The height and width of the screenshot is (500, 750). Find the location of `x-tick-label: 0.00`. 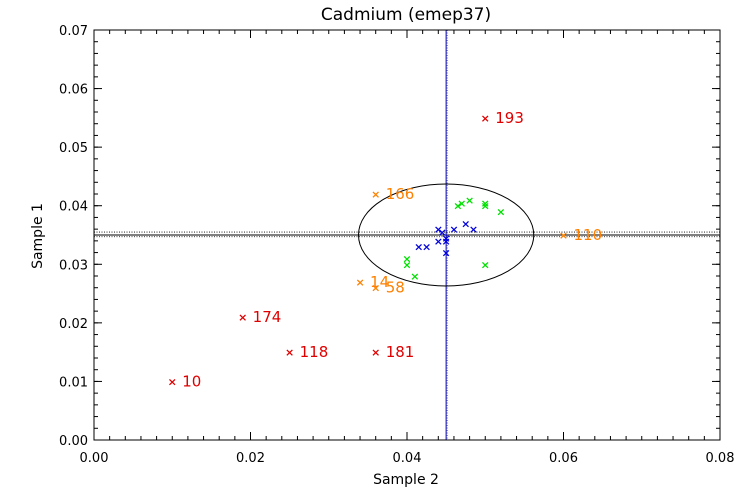

x-tick-label: 0.00 is located at coordinates (94, 458).